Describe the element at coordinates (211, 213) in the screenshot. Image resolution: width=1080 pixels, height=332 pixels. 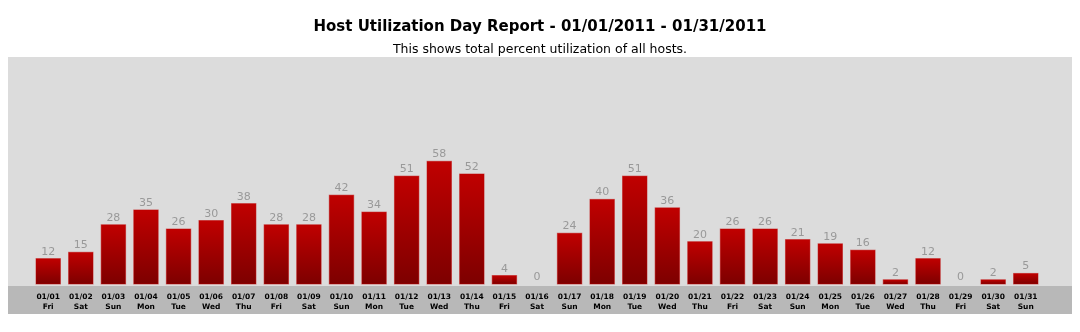
I see `data-label: 30` at that location.